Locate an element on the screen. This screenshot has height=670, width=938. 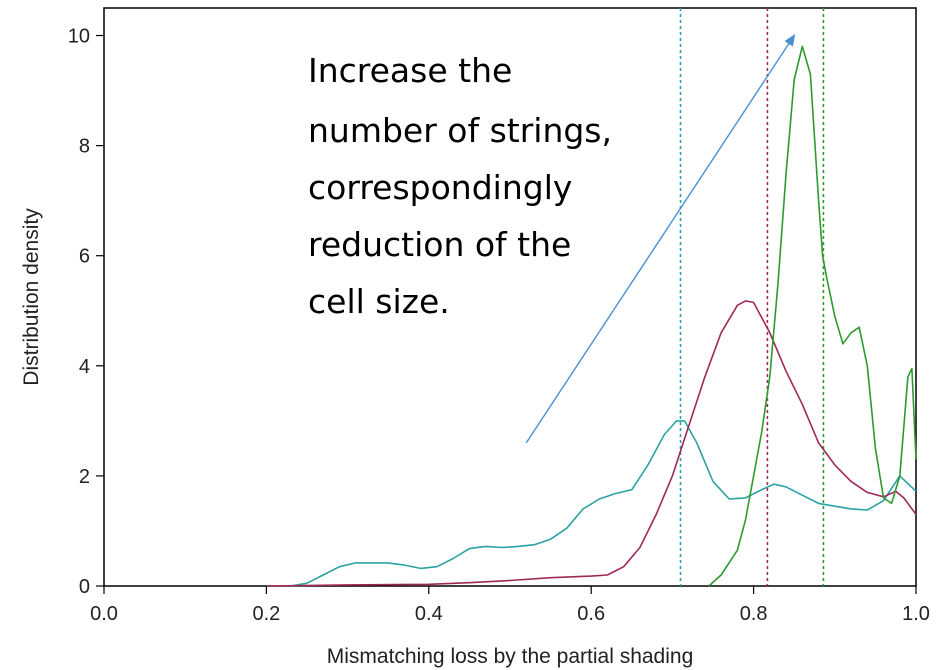
y-tick-label: 0 is located at coordinates (84, 587).